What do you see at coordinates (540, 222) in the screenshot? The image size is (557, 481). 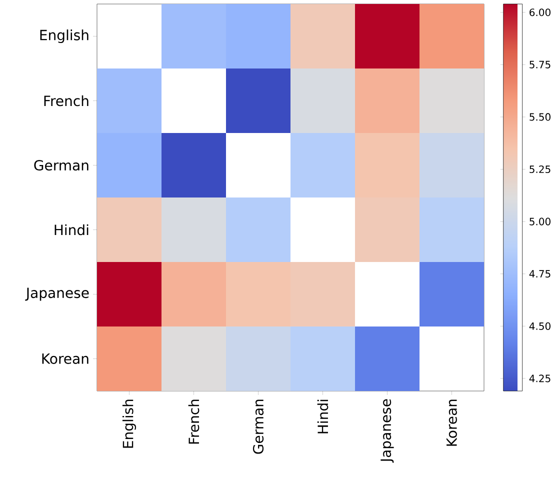 I see `color-bar-label: 5.00` at bounding box center [540, 222].